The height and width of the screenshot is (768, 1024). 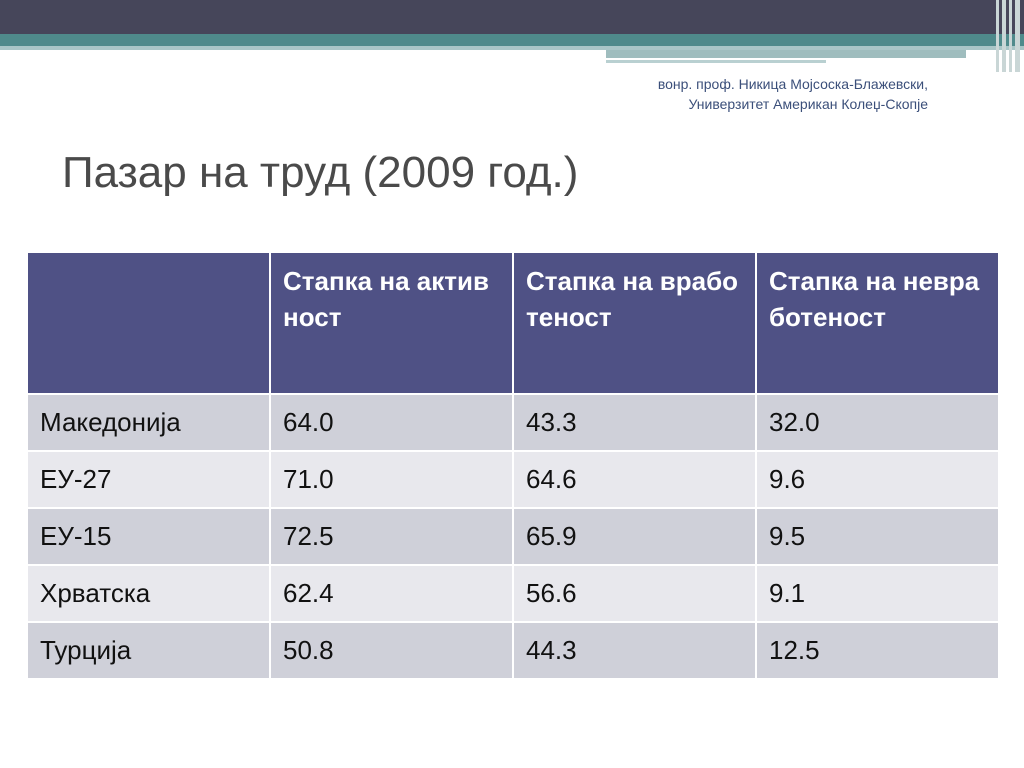 I want to click on table-cell: 43.3, so click(x=634, y=422).